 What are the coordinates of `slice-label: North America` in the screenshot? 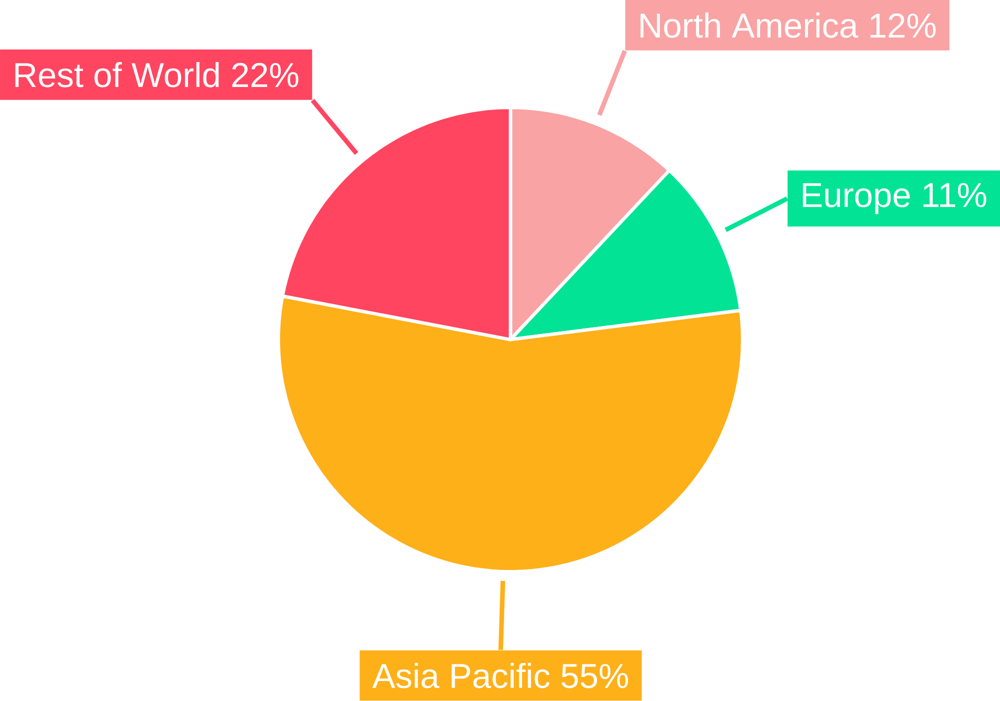 It's located at (749, 25).